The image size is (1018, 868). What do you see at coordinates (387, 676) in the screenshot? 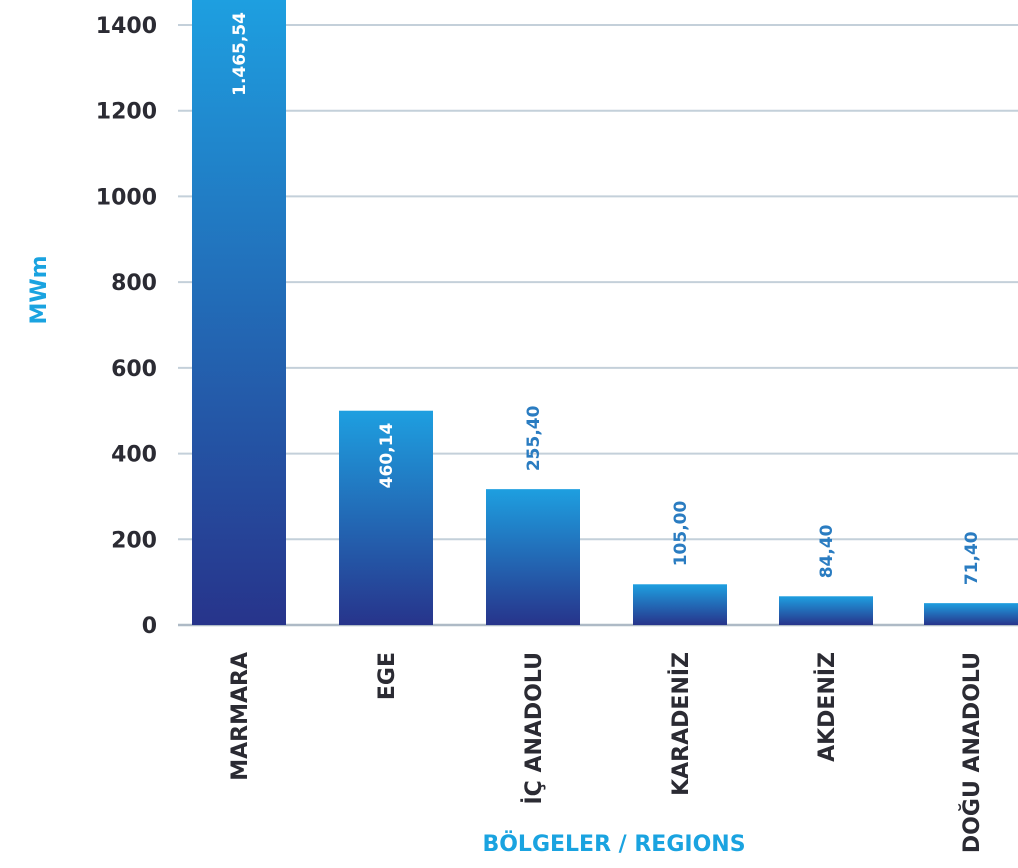
I see `category-label: EGE` at bounding box center [387, 676].